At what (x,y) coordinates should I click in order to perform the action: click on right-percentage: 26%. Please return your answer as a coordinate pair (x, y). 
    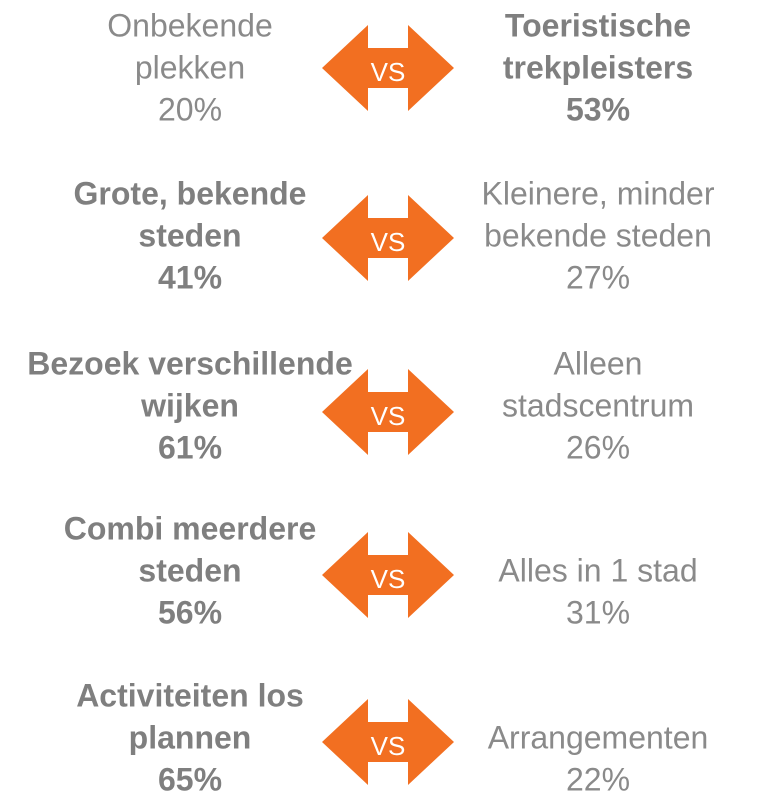
    Looking at the image, I should click on (598, 447).